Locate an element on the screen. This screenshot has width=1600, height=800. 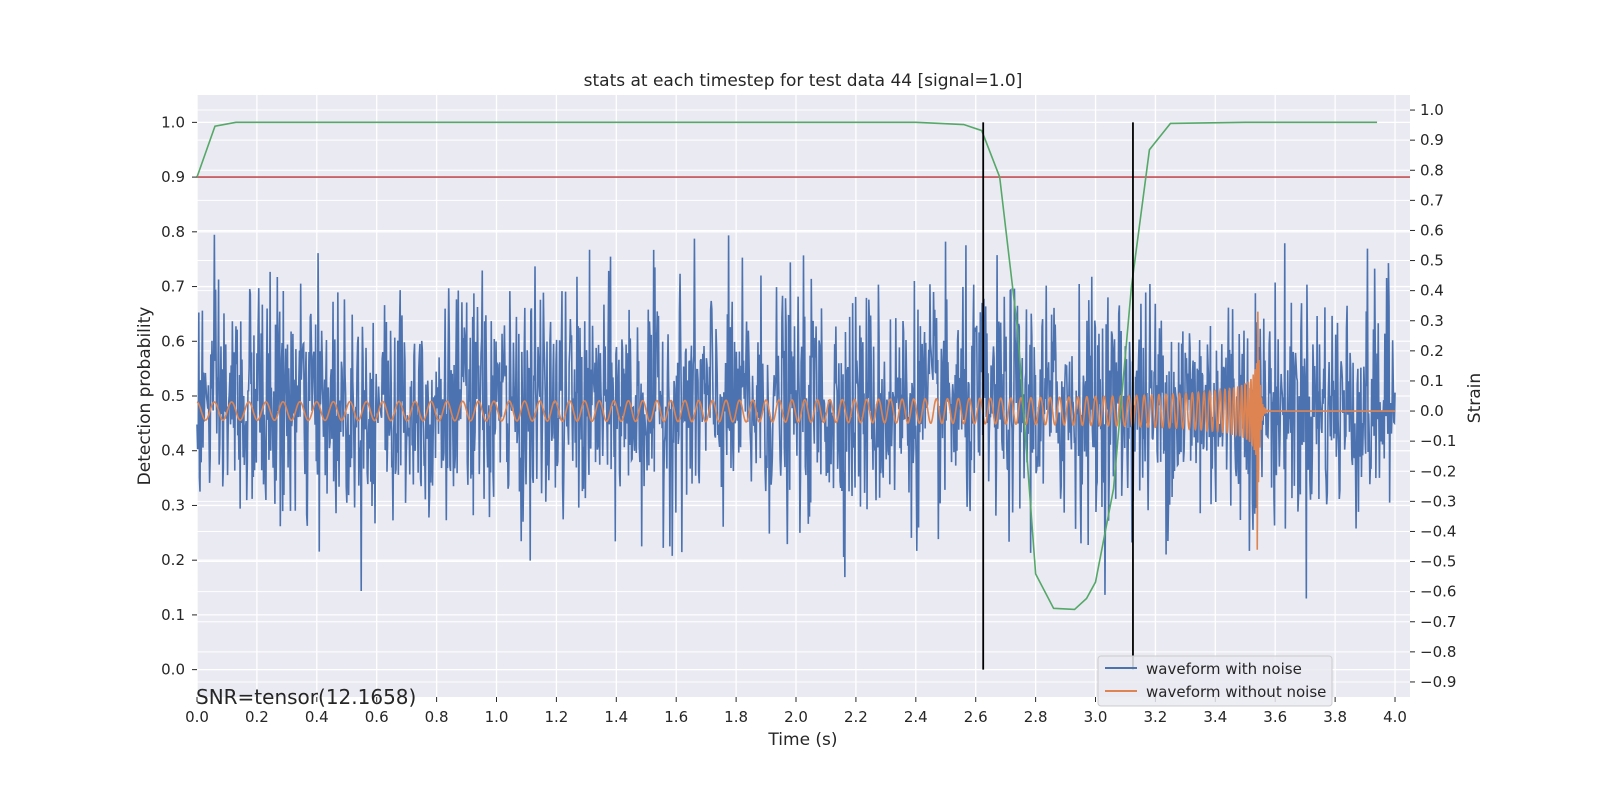
x-tick-label: 3.2 is located at coordinates (1155, 717).